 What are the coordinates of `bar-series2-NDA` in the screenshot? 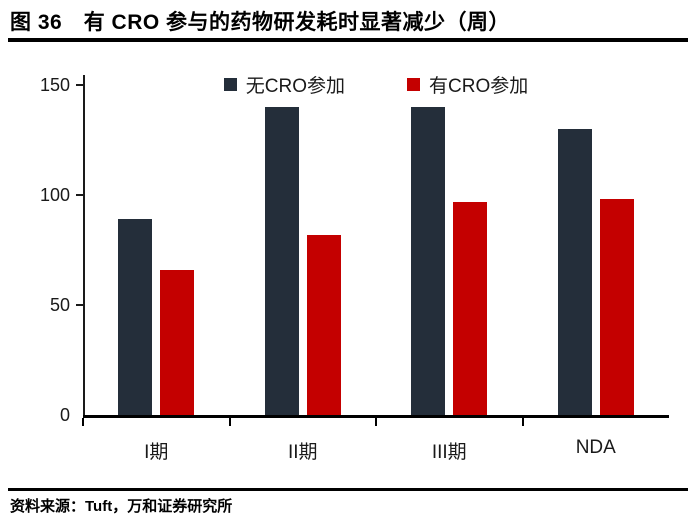 It's located at (616, 307).